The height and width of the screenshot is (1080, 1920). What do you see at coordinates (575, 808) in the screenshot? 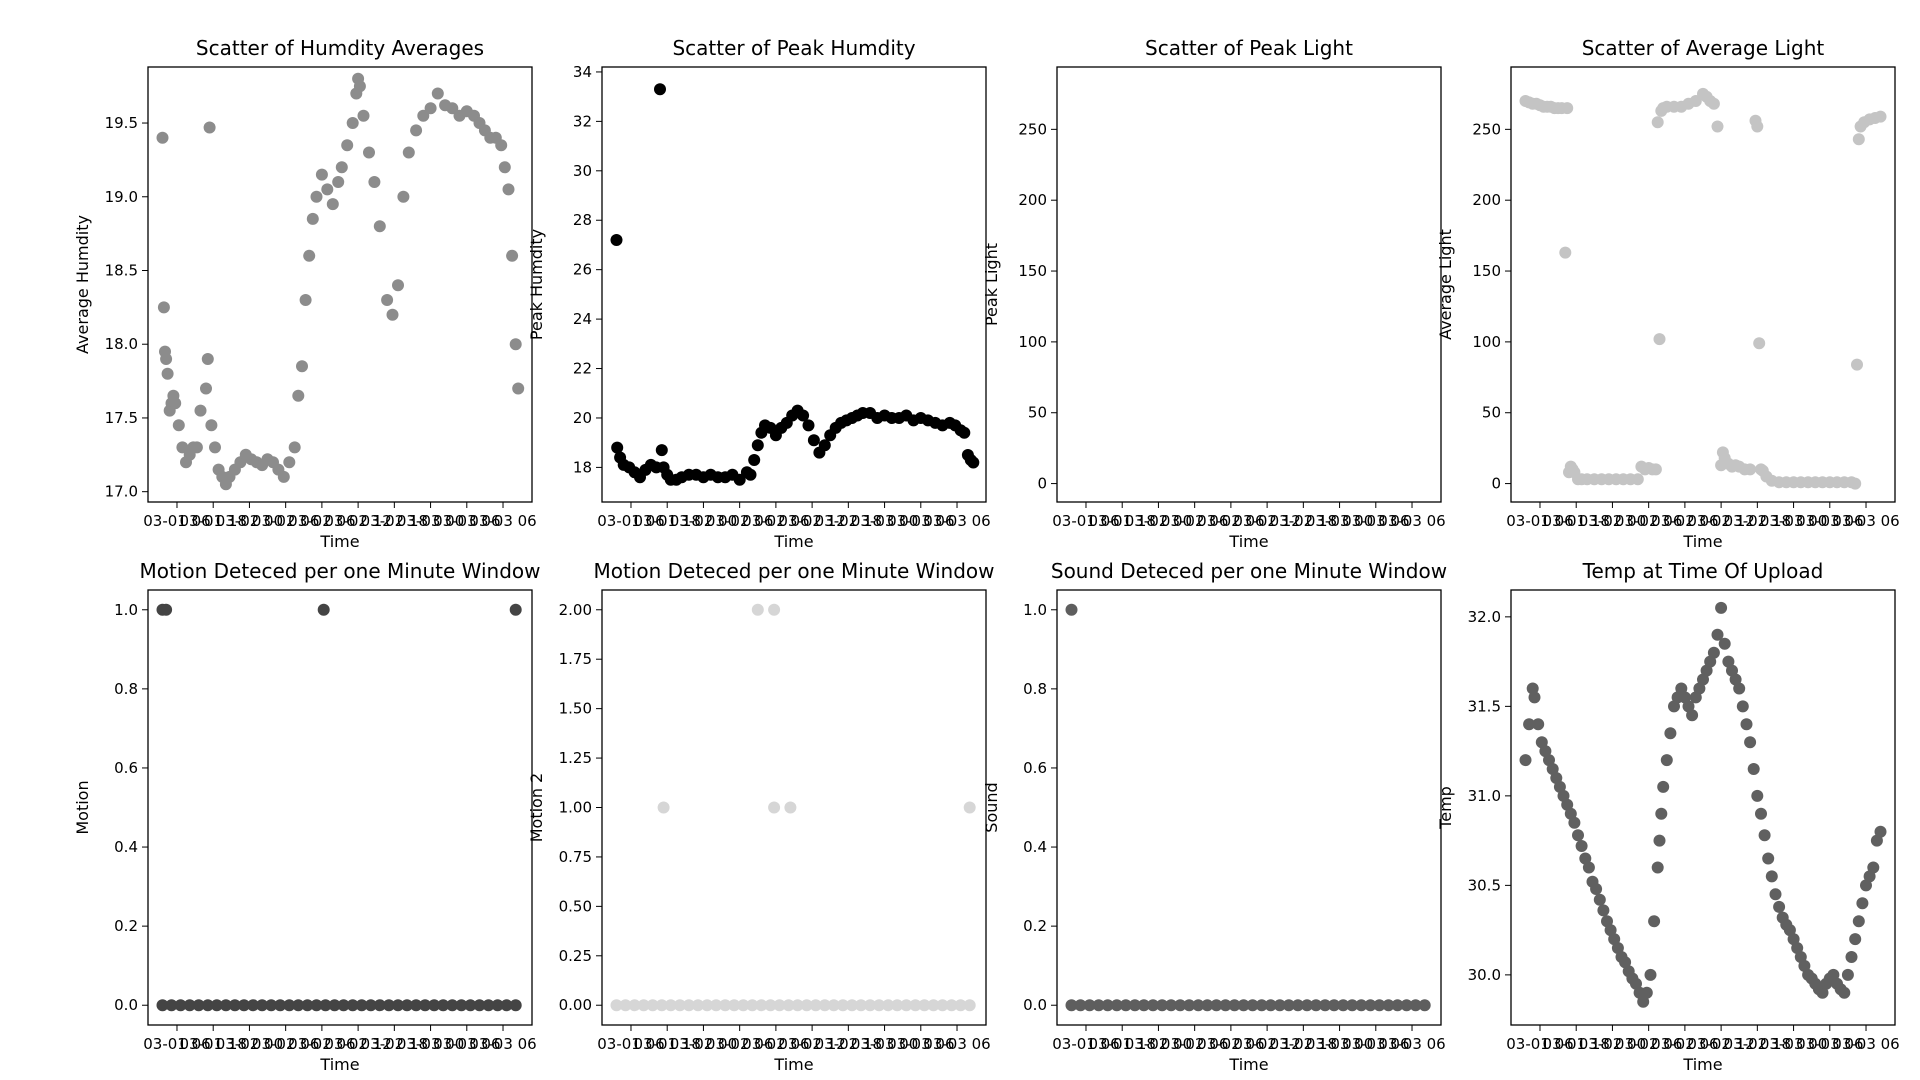
I see `y-tick-label: 1.00` at bounding box center [575, 808].